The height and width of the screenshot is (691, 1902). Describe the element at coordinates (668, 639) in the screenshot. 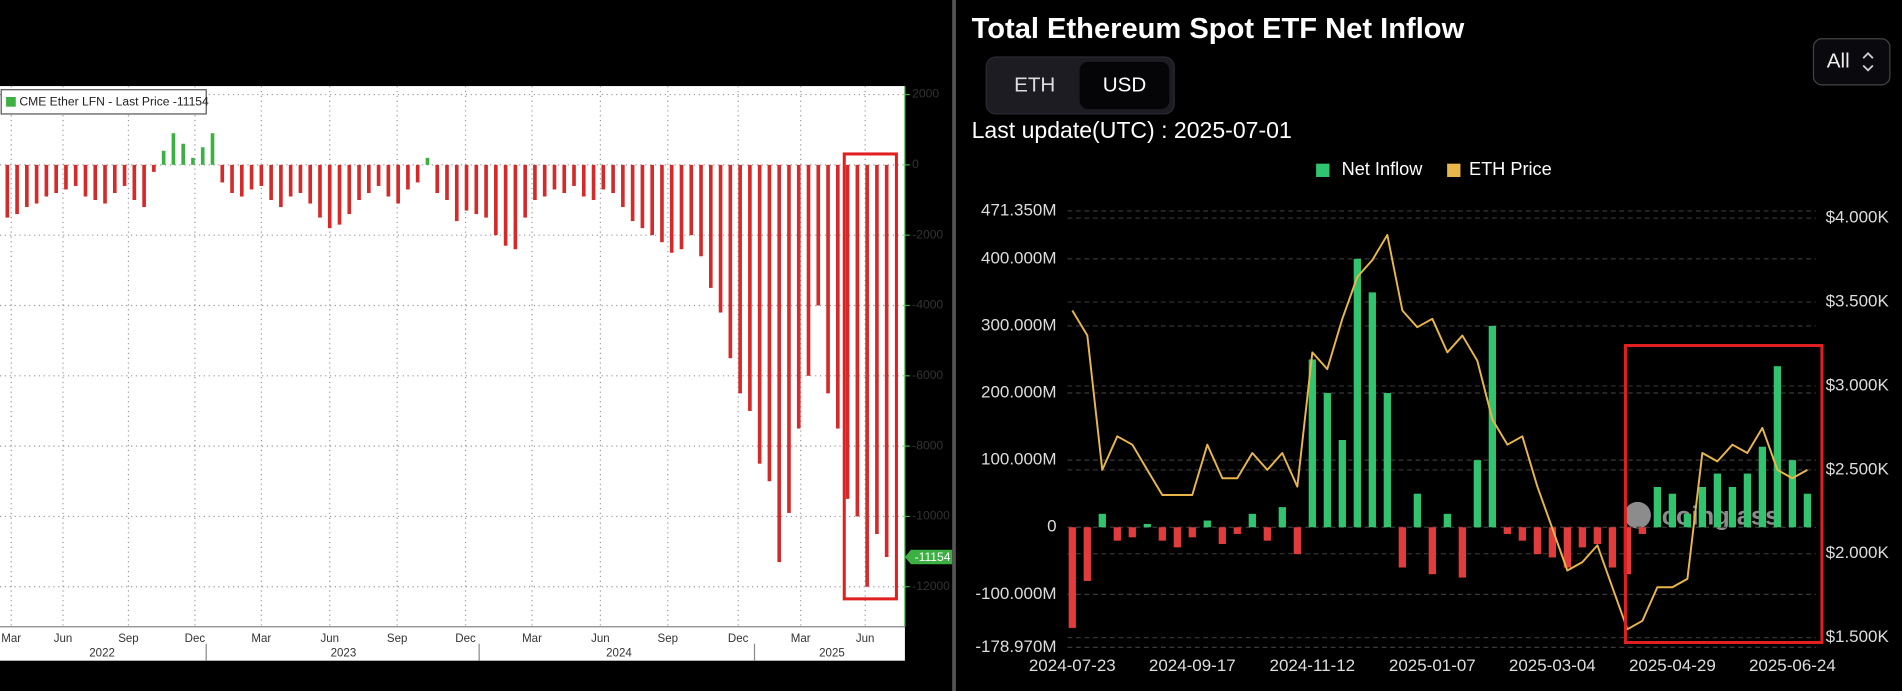

I see `x-tick-label: Sep` at that location.